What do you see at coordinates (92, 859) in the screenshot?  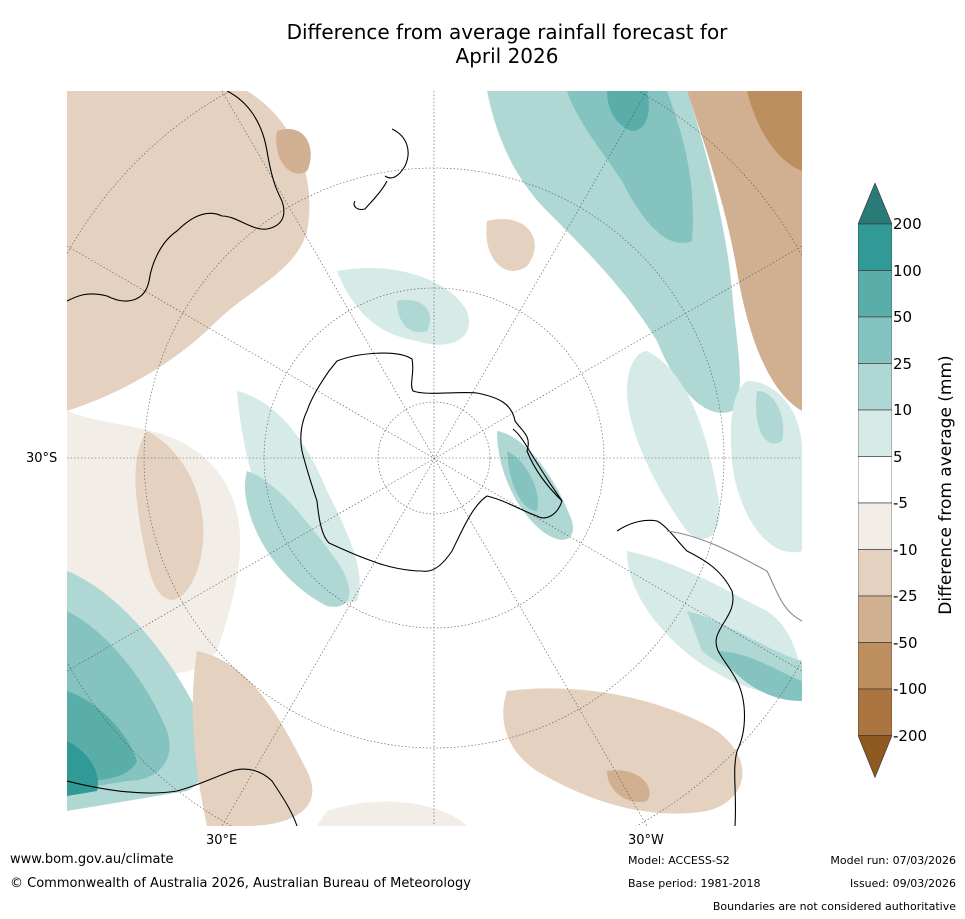 I see `footer-website: www.bom.gov.au/climate` at bounding box center [92, 859].